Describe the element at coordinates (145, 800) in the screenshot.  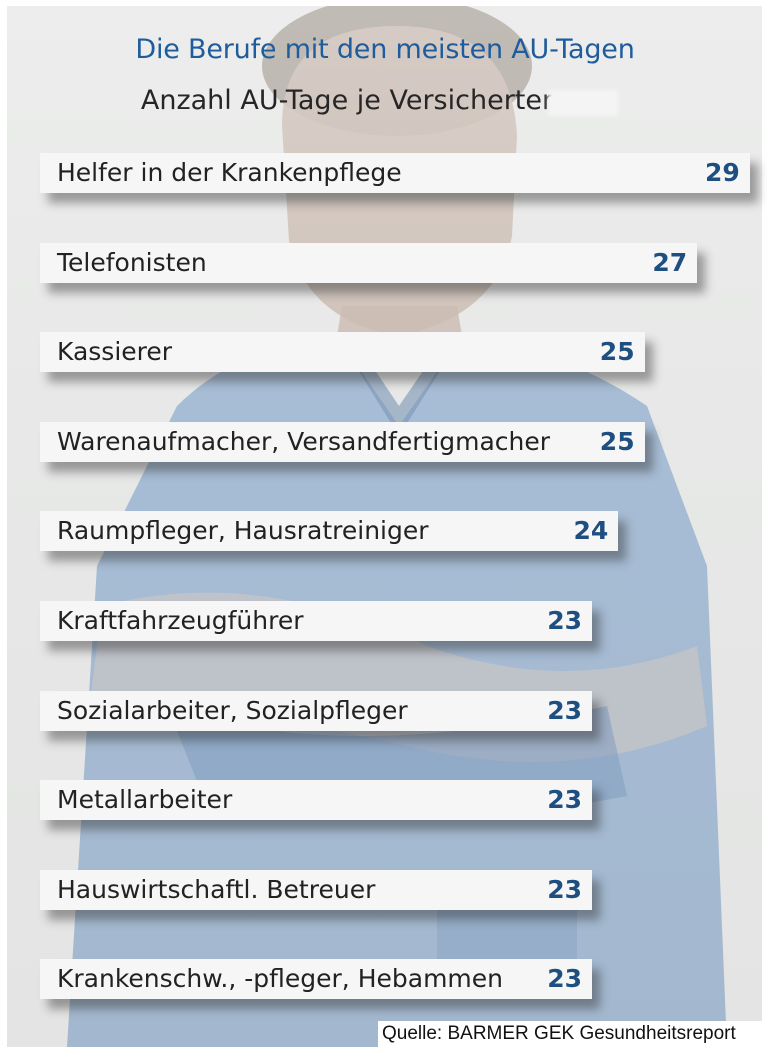
I see `bar-category-label: Metallarbeiter` at that location.